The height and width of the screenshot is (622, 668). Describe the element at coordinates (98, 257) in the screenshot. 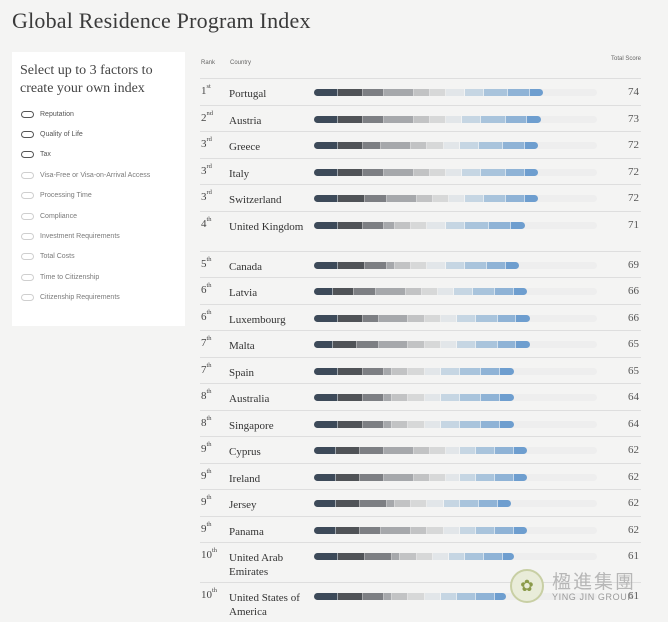

I see `factor-toggle-item: Total Costs` at that location.